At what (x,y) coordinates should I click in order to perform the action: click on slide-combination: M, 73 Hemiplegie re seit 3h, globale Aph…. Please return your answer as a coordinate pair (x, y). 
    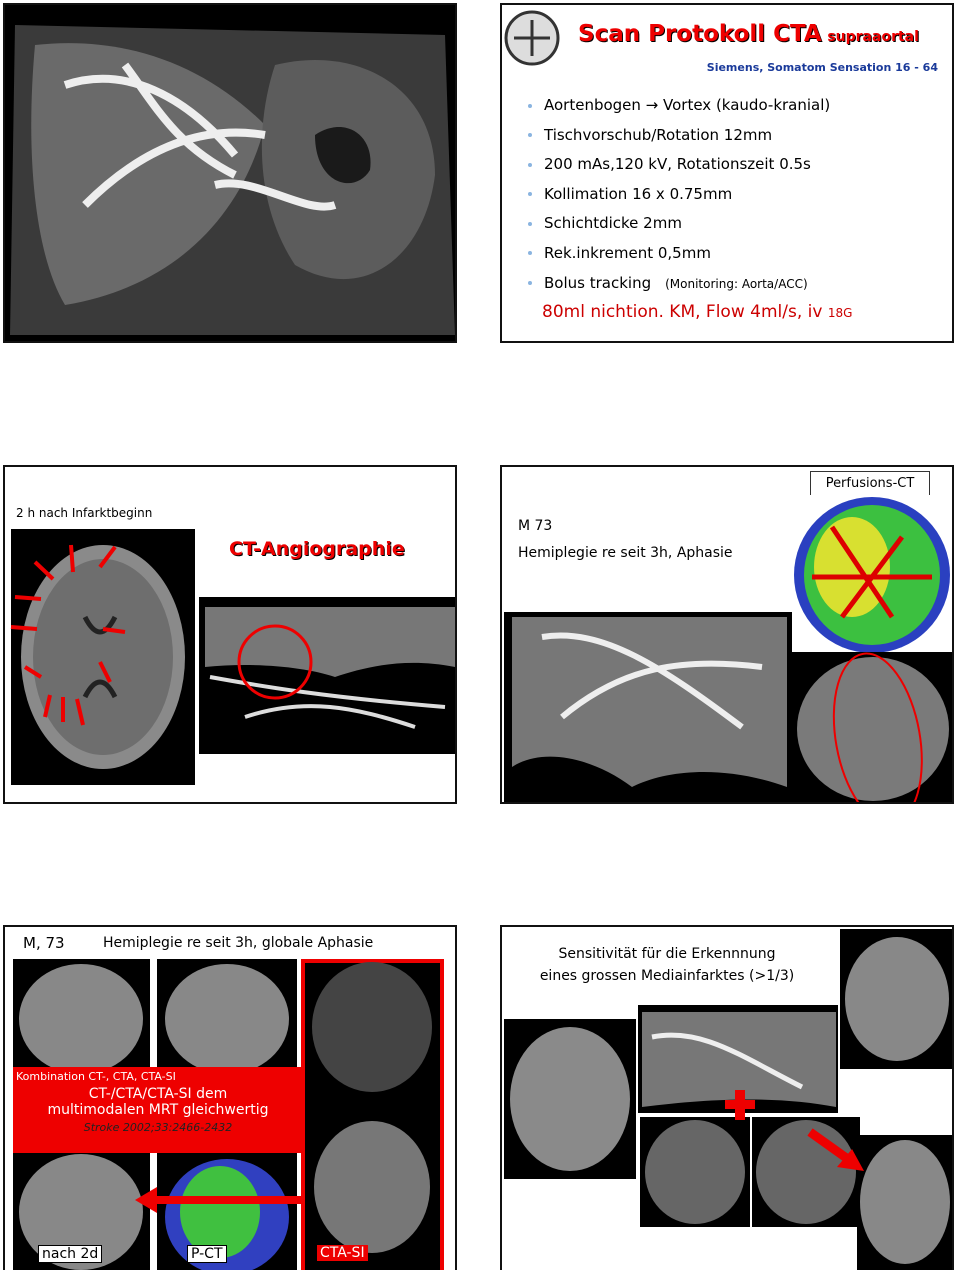
    Looking at the image, I should click on (230, 1097).